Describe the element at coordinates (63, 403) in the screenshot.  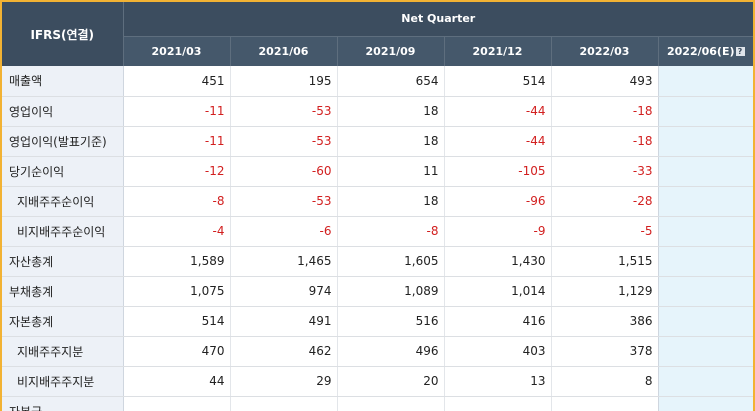
I see `row-label: 자본금` at that location.